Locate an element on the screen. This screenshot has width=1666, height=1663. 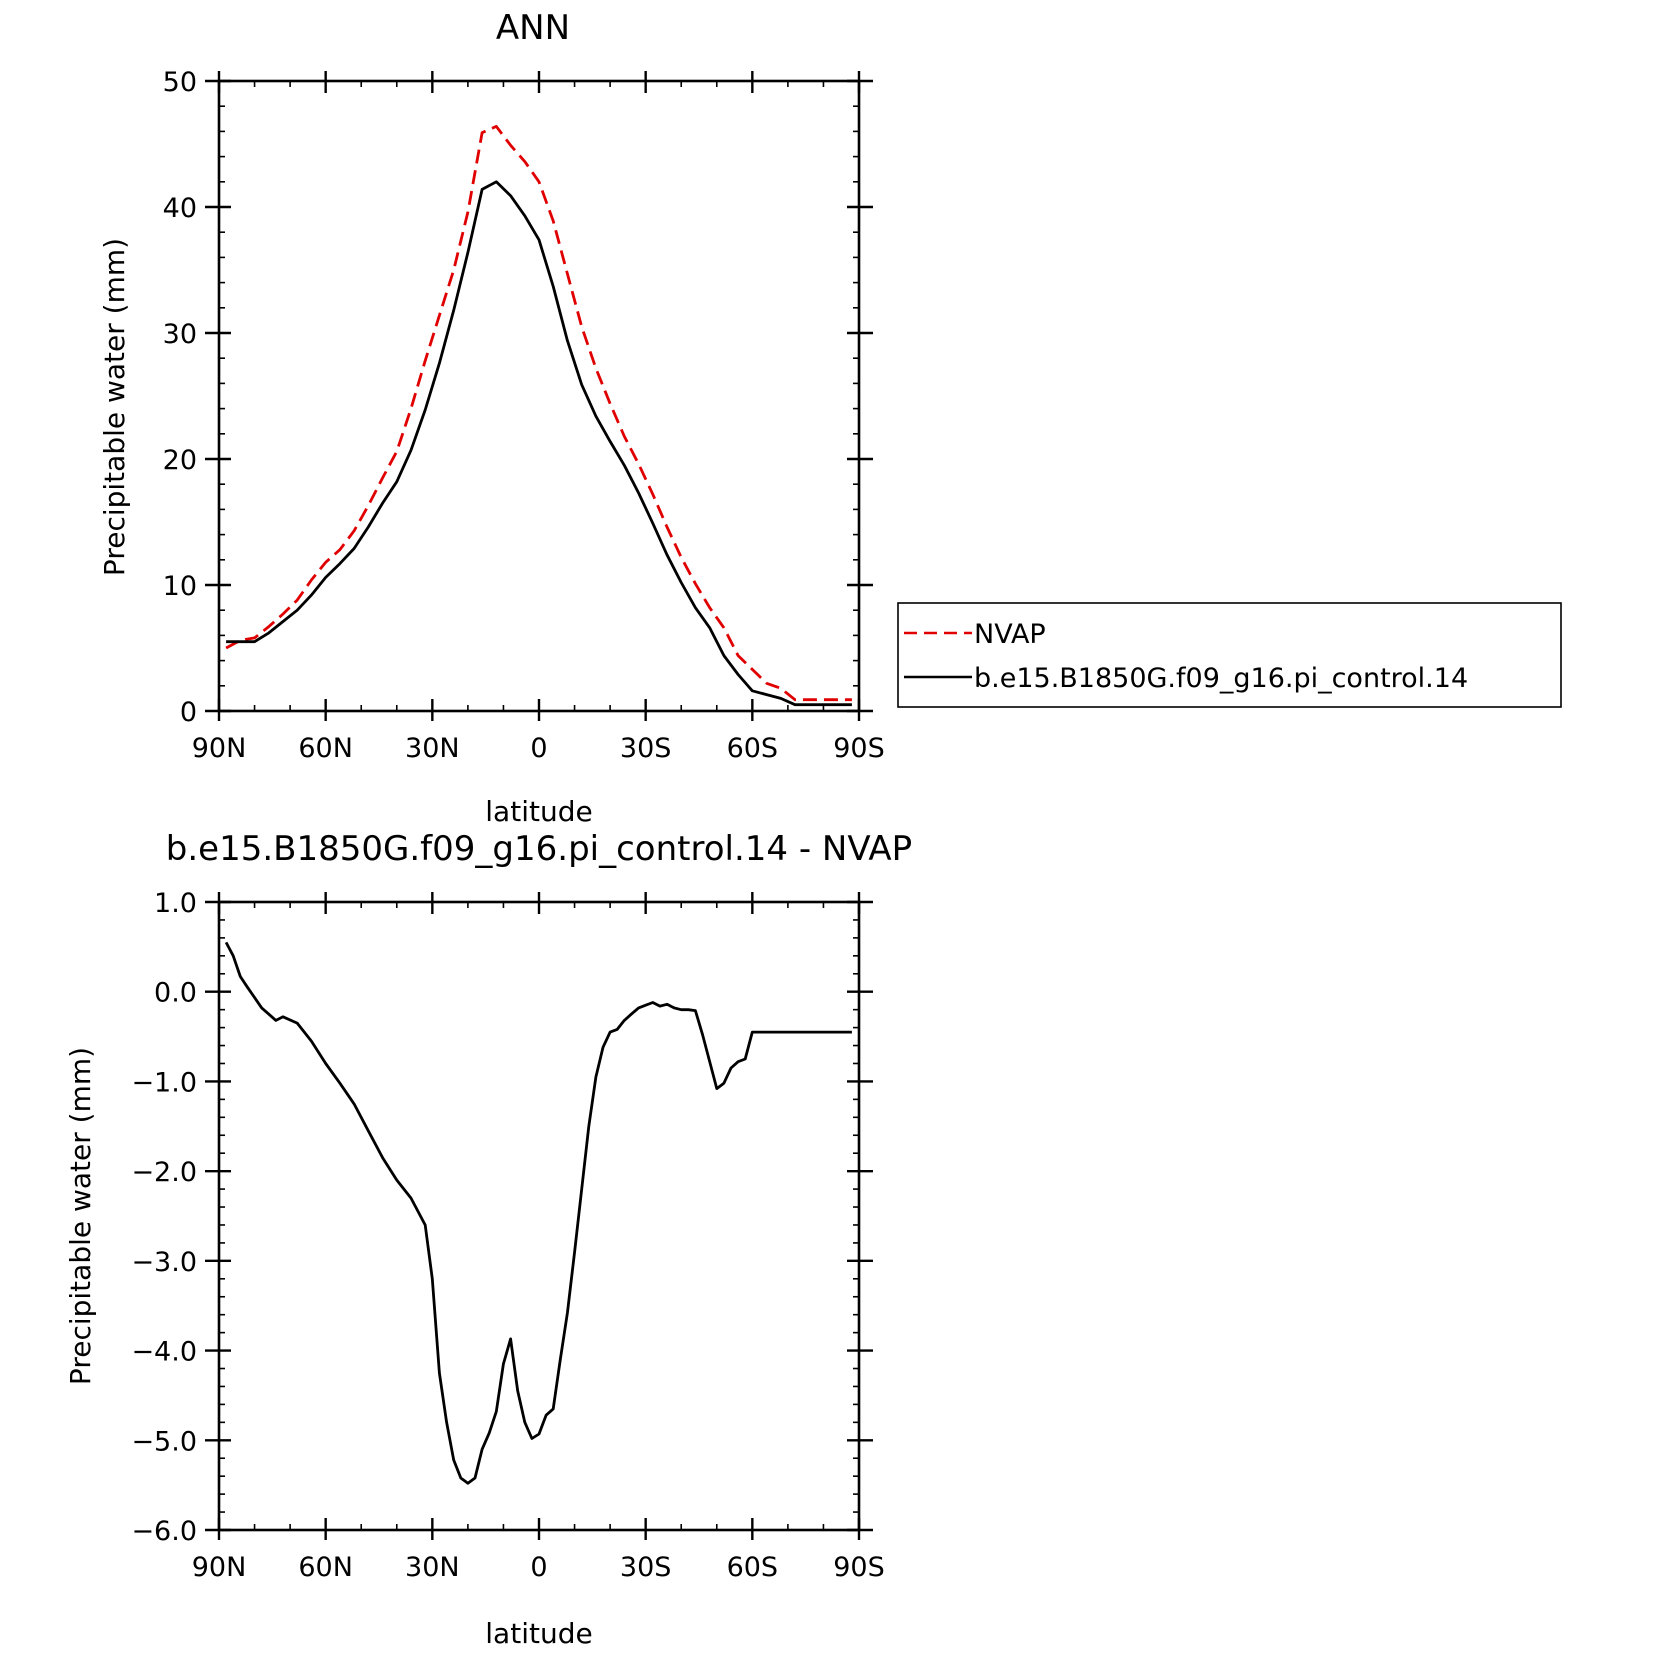
y-tick-label: −1.0 is located at coordinates (164, 1082).